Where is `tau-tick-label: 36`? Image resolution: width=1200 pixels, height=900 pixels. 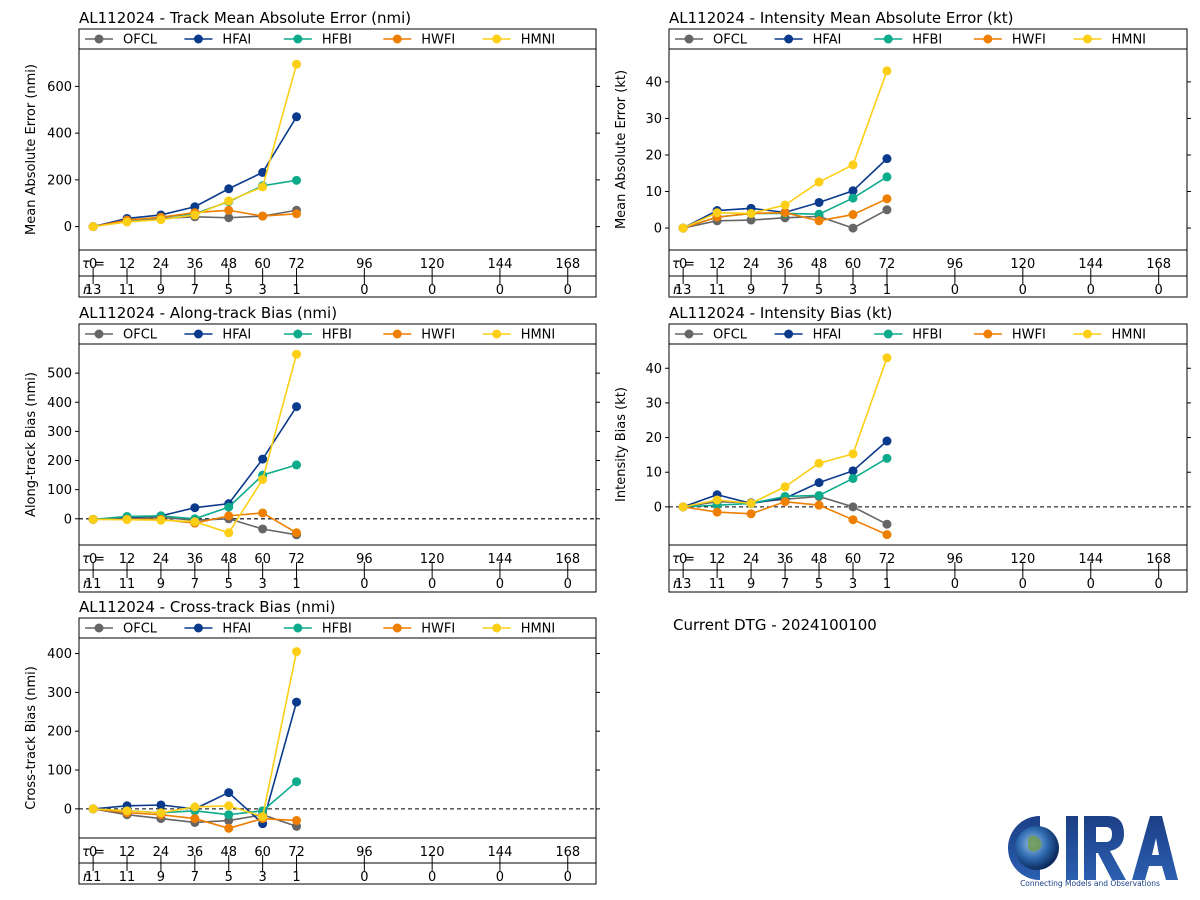 tau-tick-label: 36 is located at coordinates (195, 559).